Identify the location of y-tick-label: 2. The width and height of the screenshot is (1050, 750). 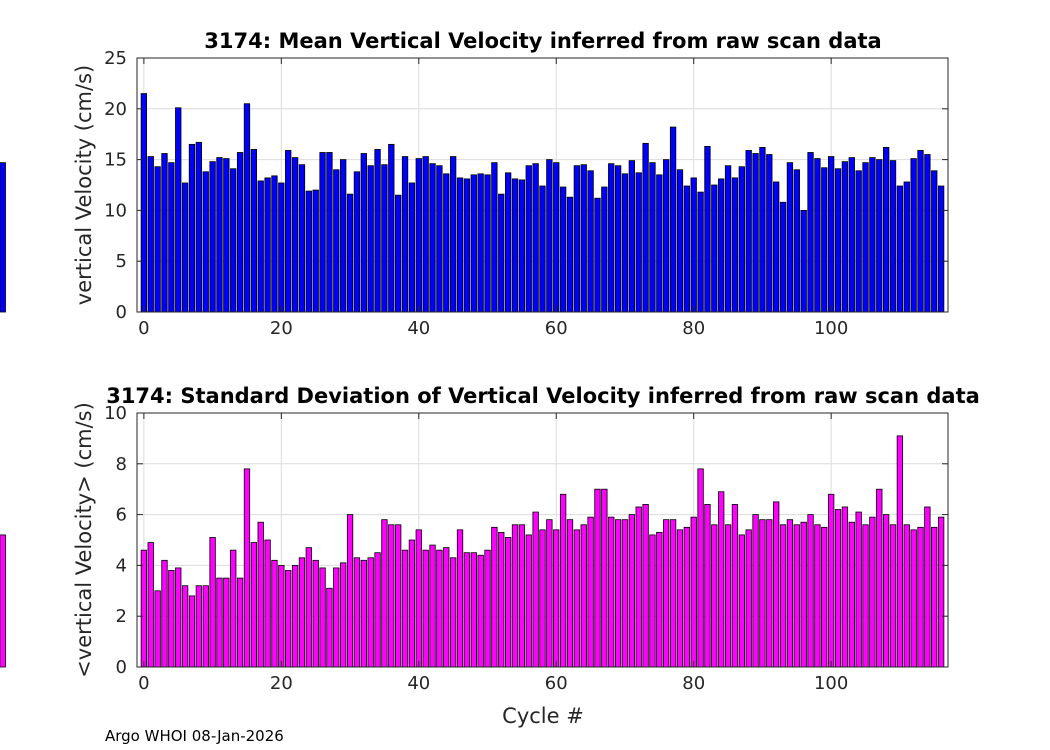
(121, 616).